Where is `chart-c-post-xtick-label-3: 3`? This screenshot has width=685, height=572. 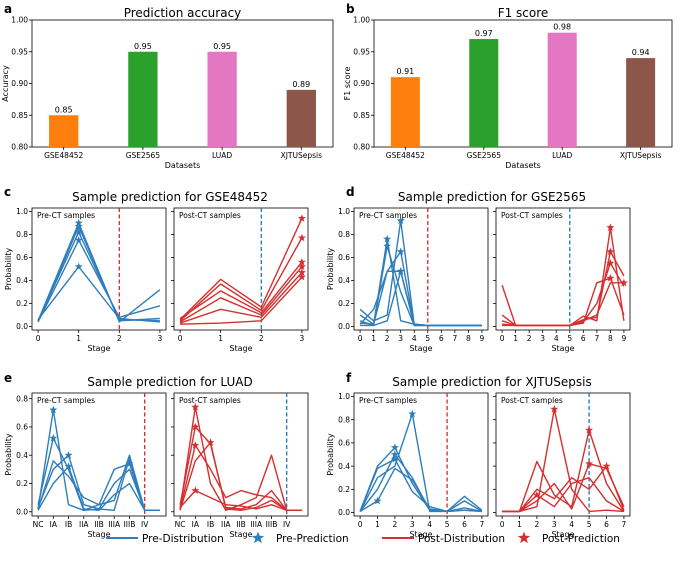
chart-c-post-xtick-label-3: 3 is located at coordinates (302, 338).